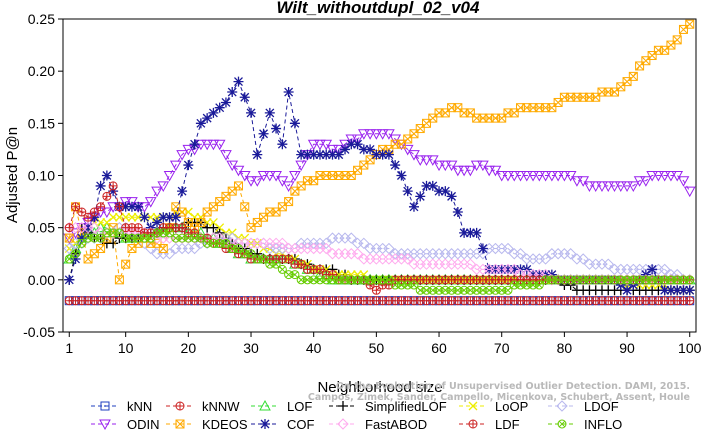 This screenshot has height=434, width=702. What do you see at coordinates (627, 348) in the screenshot?
I see `x-tick-label: 90` at bounding box center [627, 348].